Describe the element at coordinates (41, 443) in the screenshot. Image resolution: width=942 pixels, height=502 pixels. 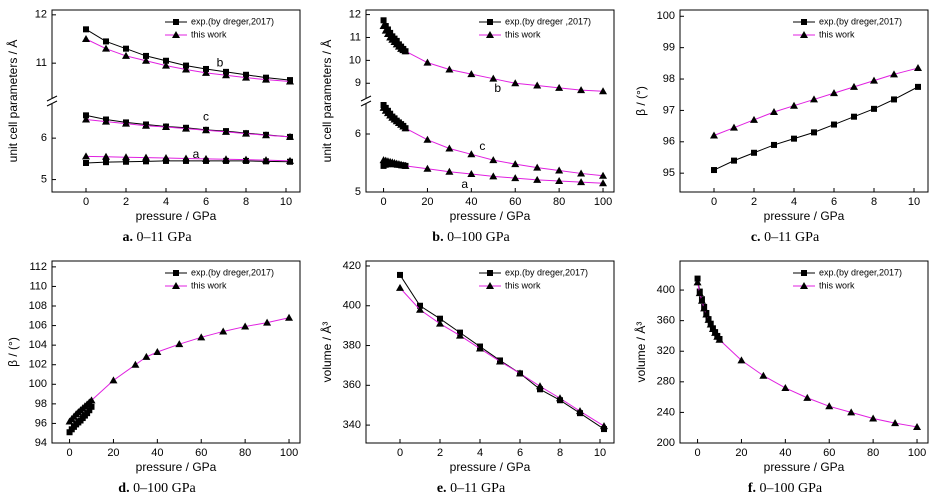
I see `y-tick-label: 94` at that location.